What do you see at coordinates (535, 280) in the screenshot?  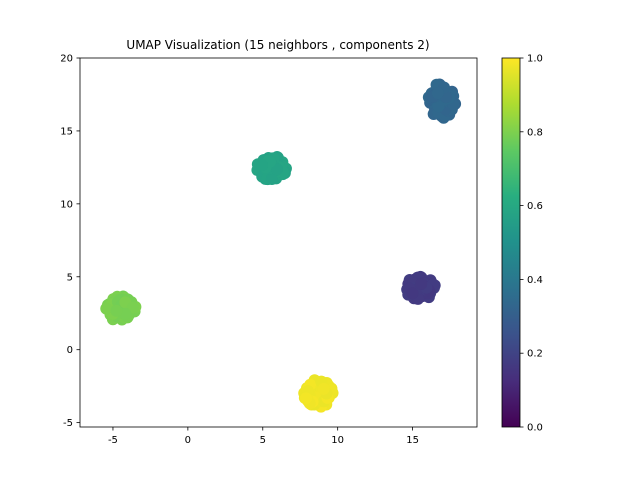 I see `colorbar-tick-label: 0.4` at bounding box center [535, 280].